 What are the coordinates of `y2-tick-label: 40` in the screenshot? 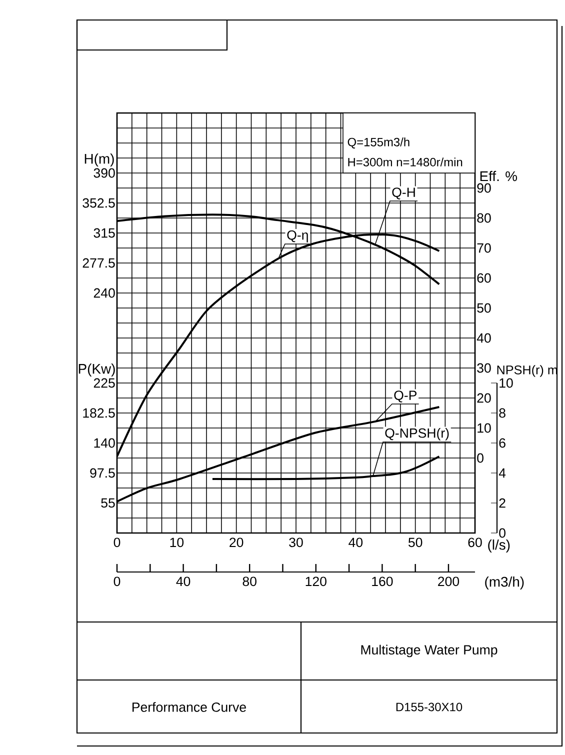 It's located at (483, 338).